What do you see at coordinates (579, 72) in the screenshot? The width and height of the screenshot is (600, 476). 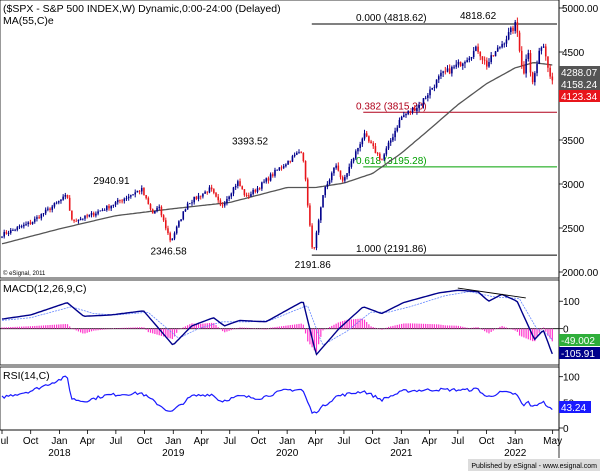 I see `last-value-badge` at bounding box center [579, 72].